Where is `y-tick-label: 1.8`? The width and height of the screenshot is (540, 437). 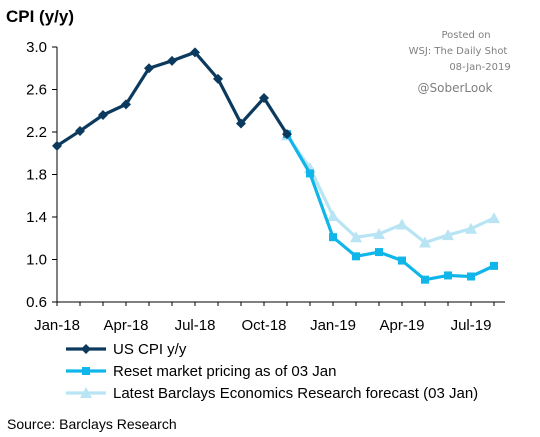 y-tick-label: 1.8 is located at coordinates (36, 175).